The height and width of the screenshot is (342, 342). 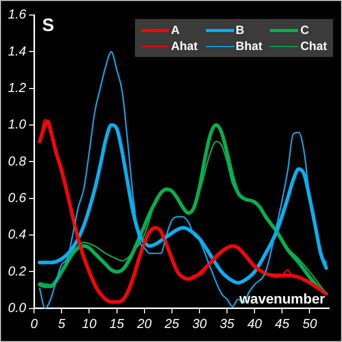 What do you see at coordinates (48, 24) in the screenshot?
I see `chart-title: S` at bounding box center [48, 24].